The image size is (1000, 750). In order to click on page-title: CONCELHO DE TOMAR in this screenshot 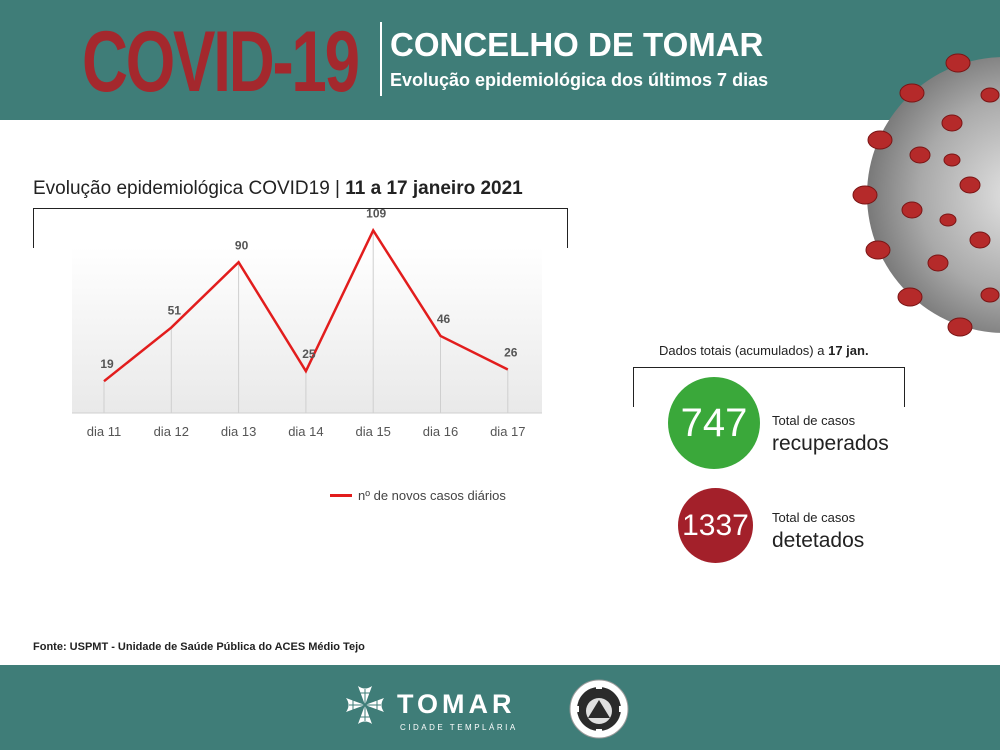, I will do `click(577, 44)`.